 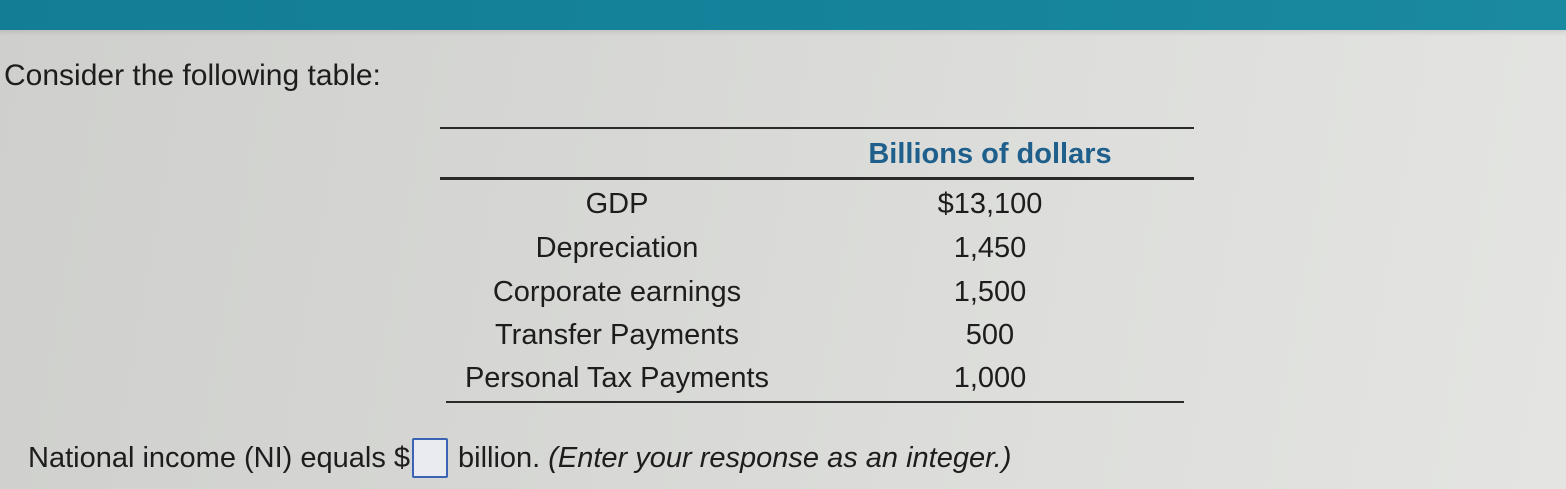 I want to click on answer-hint: (Enter your response as an integer.), so click(x=780, y=458).